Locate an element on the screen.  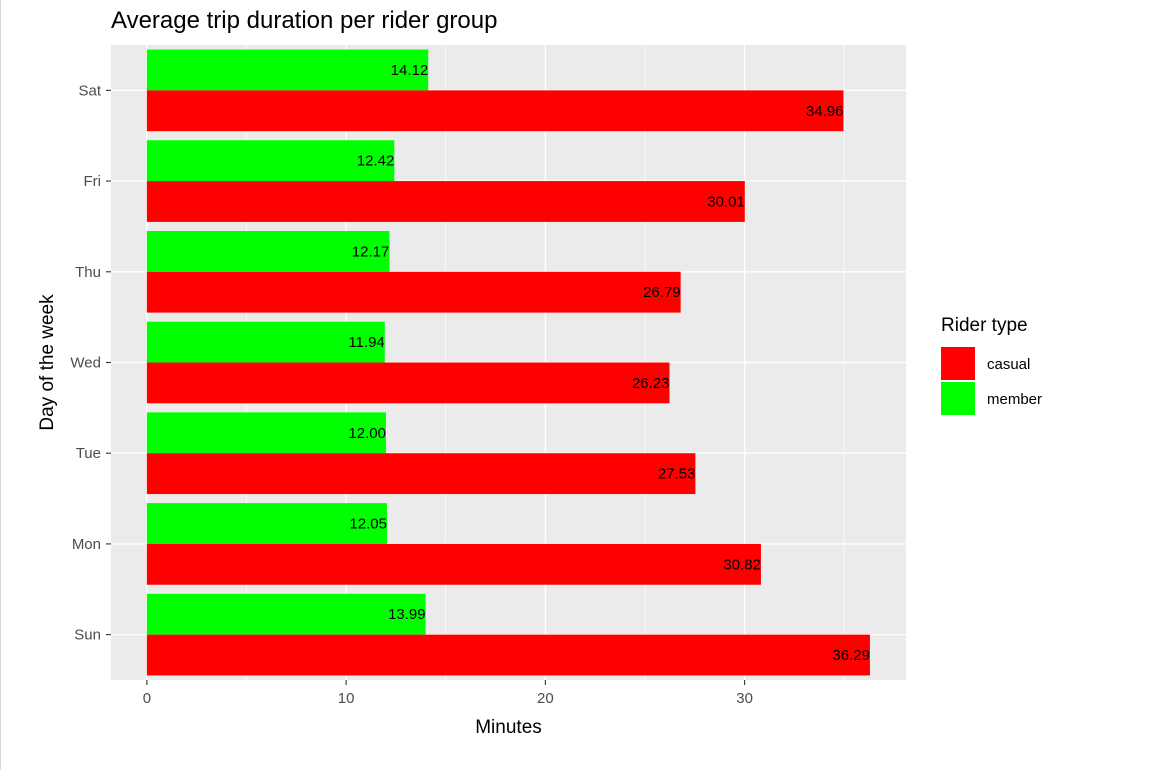
x-tick-label: 10 is located at coordinates (346, 698).